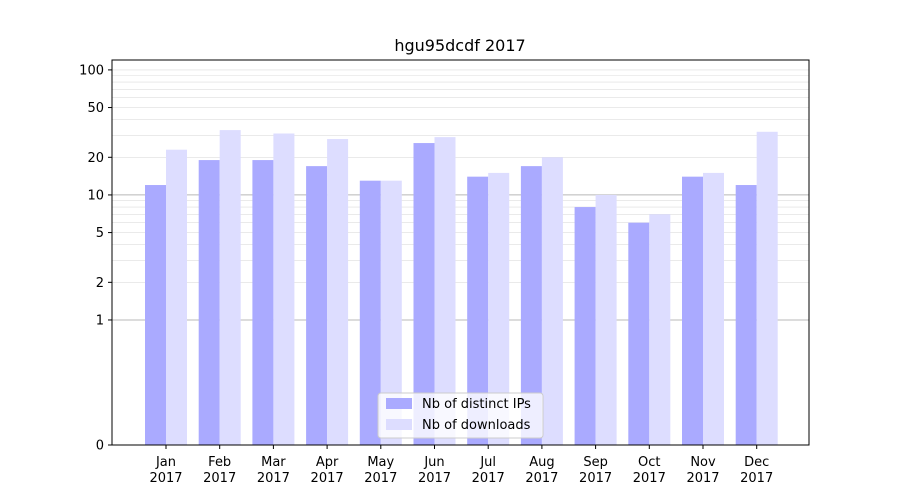 The height and width of the screenshot is (500, 900). I want to click on x-tick-label: Mar 2017, so click(273, 470).